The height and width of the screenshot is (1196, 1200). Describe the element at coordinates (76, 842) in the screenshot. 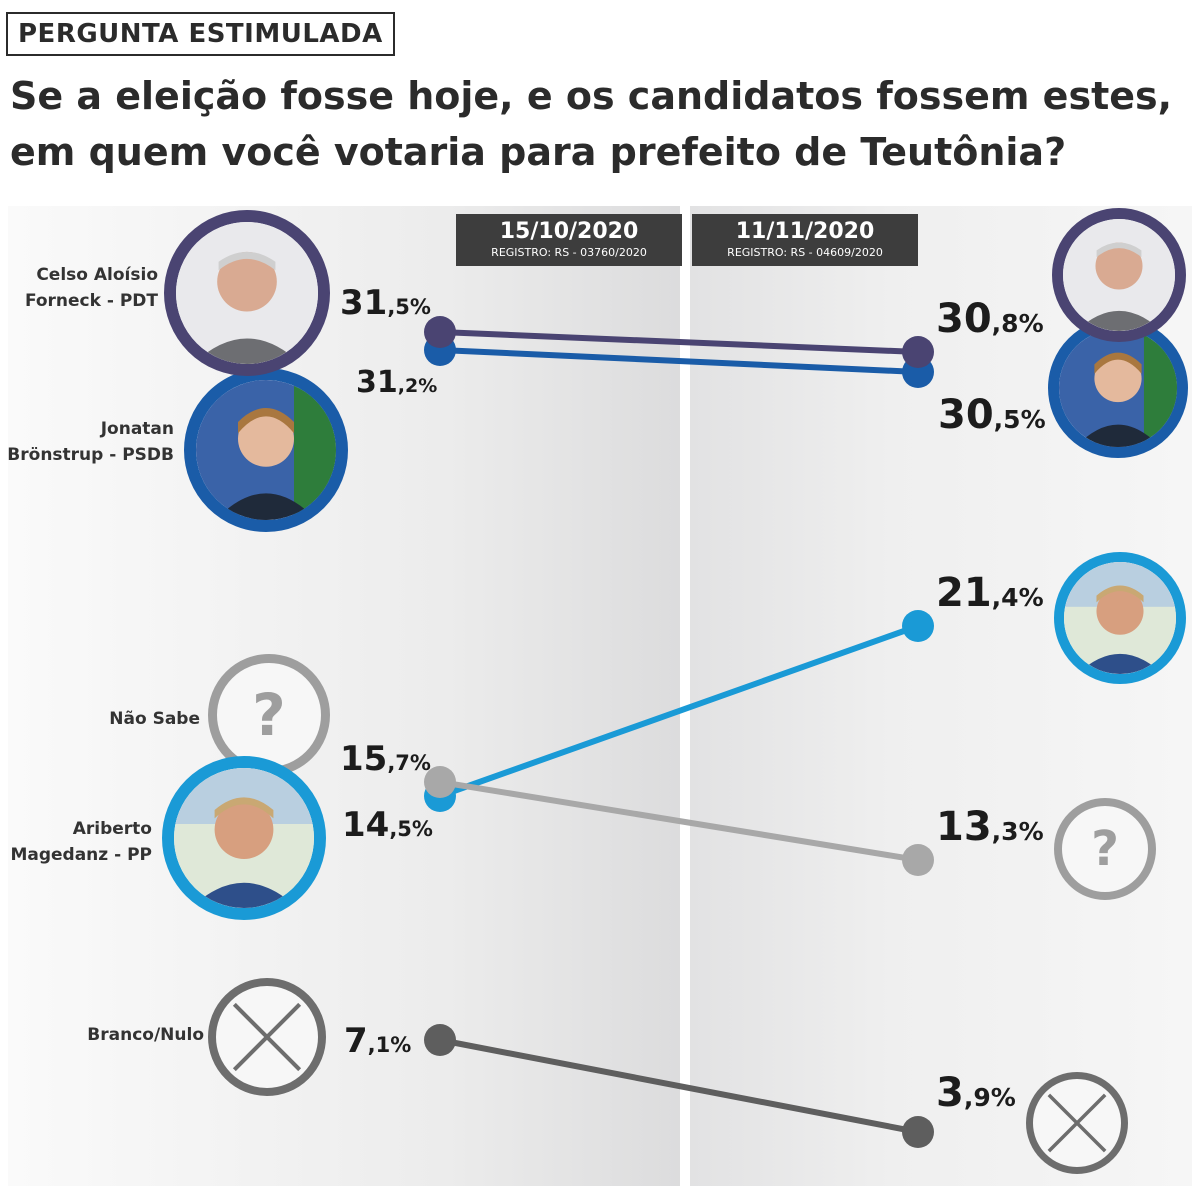

I see `candidate-label-ariberto: Ariberto Magedanz - PP` at that location.